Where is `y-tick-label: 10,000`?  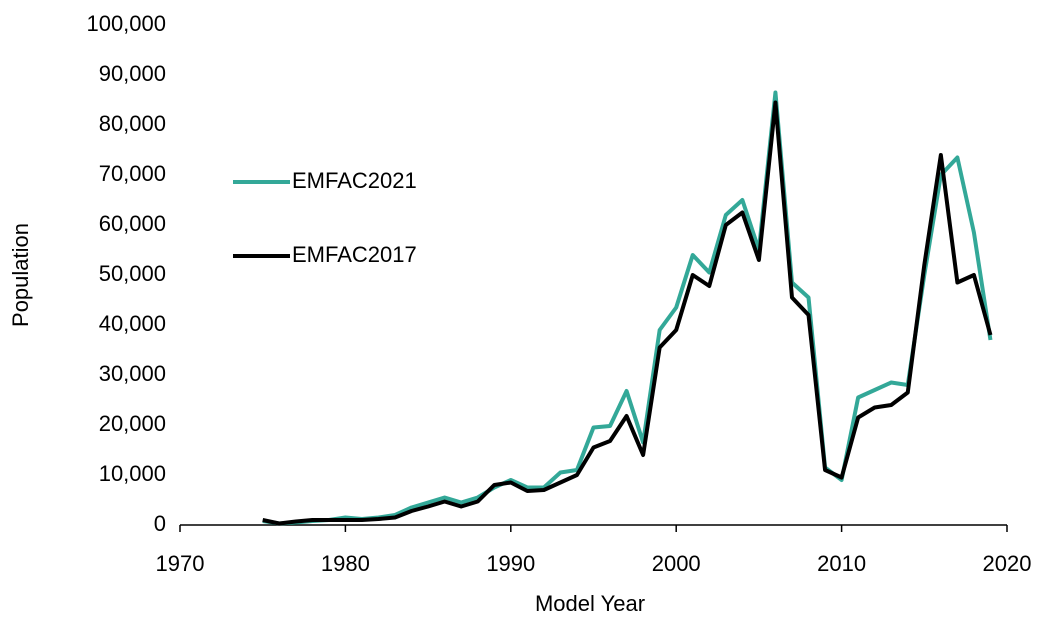 y-tick-label: 10,000 is located at coordinates (132, 473).